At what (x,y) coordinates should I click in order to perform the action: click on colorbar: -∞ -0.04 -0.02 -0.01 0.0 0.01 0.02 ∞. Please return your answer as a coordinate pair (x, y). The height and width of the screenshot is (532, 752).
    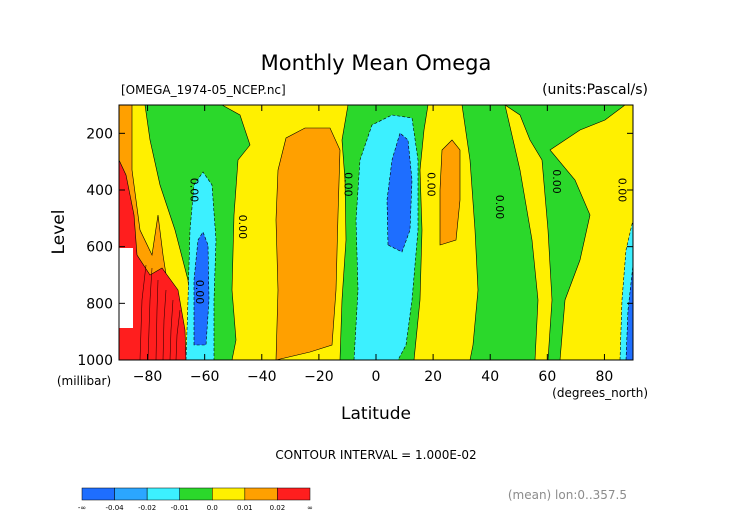
    Looking at the image, I should click on (195, 499).